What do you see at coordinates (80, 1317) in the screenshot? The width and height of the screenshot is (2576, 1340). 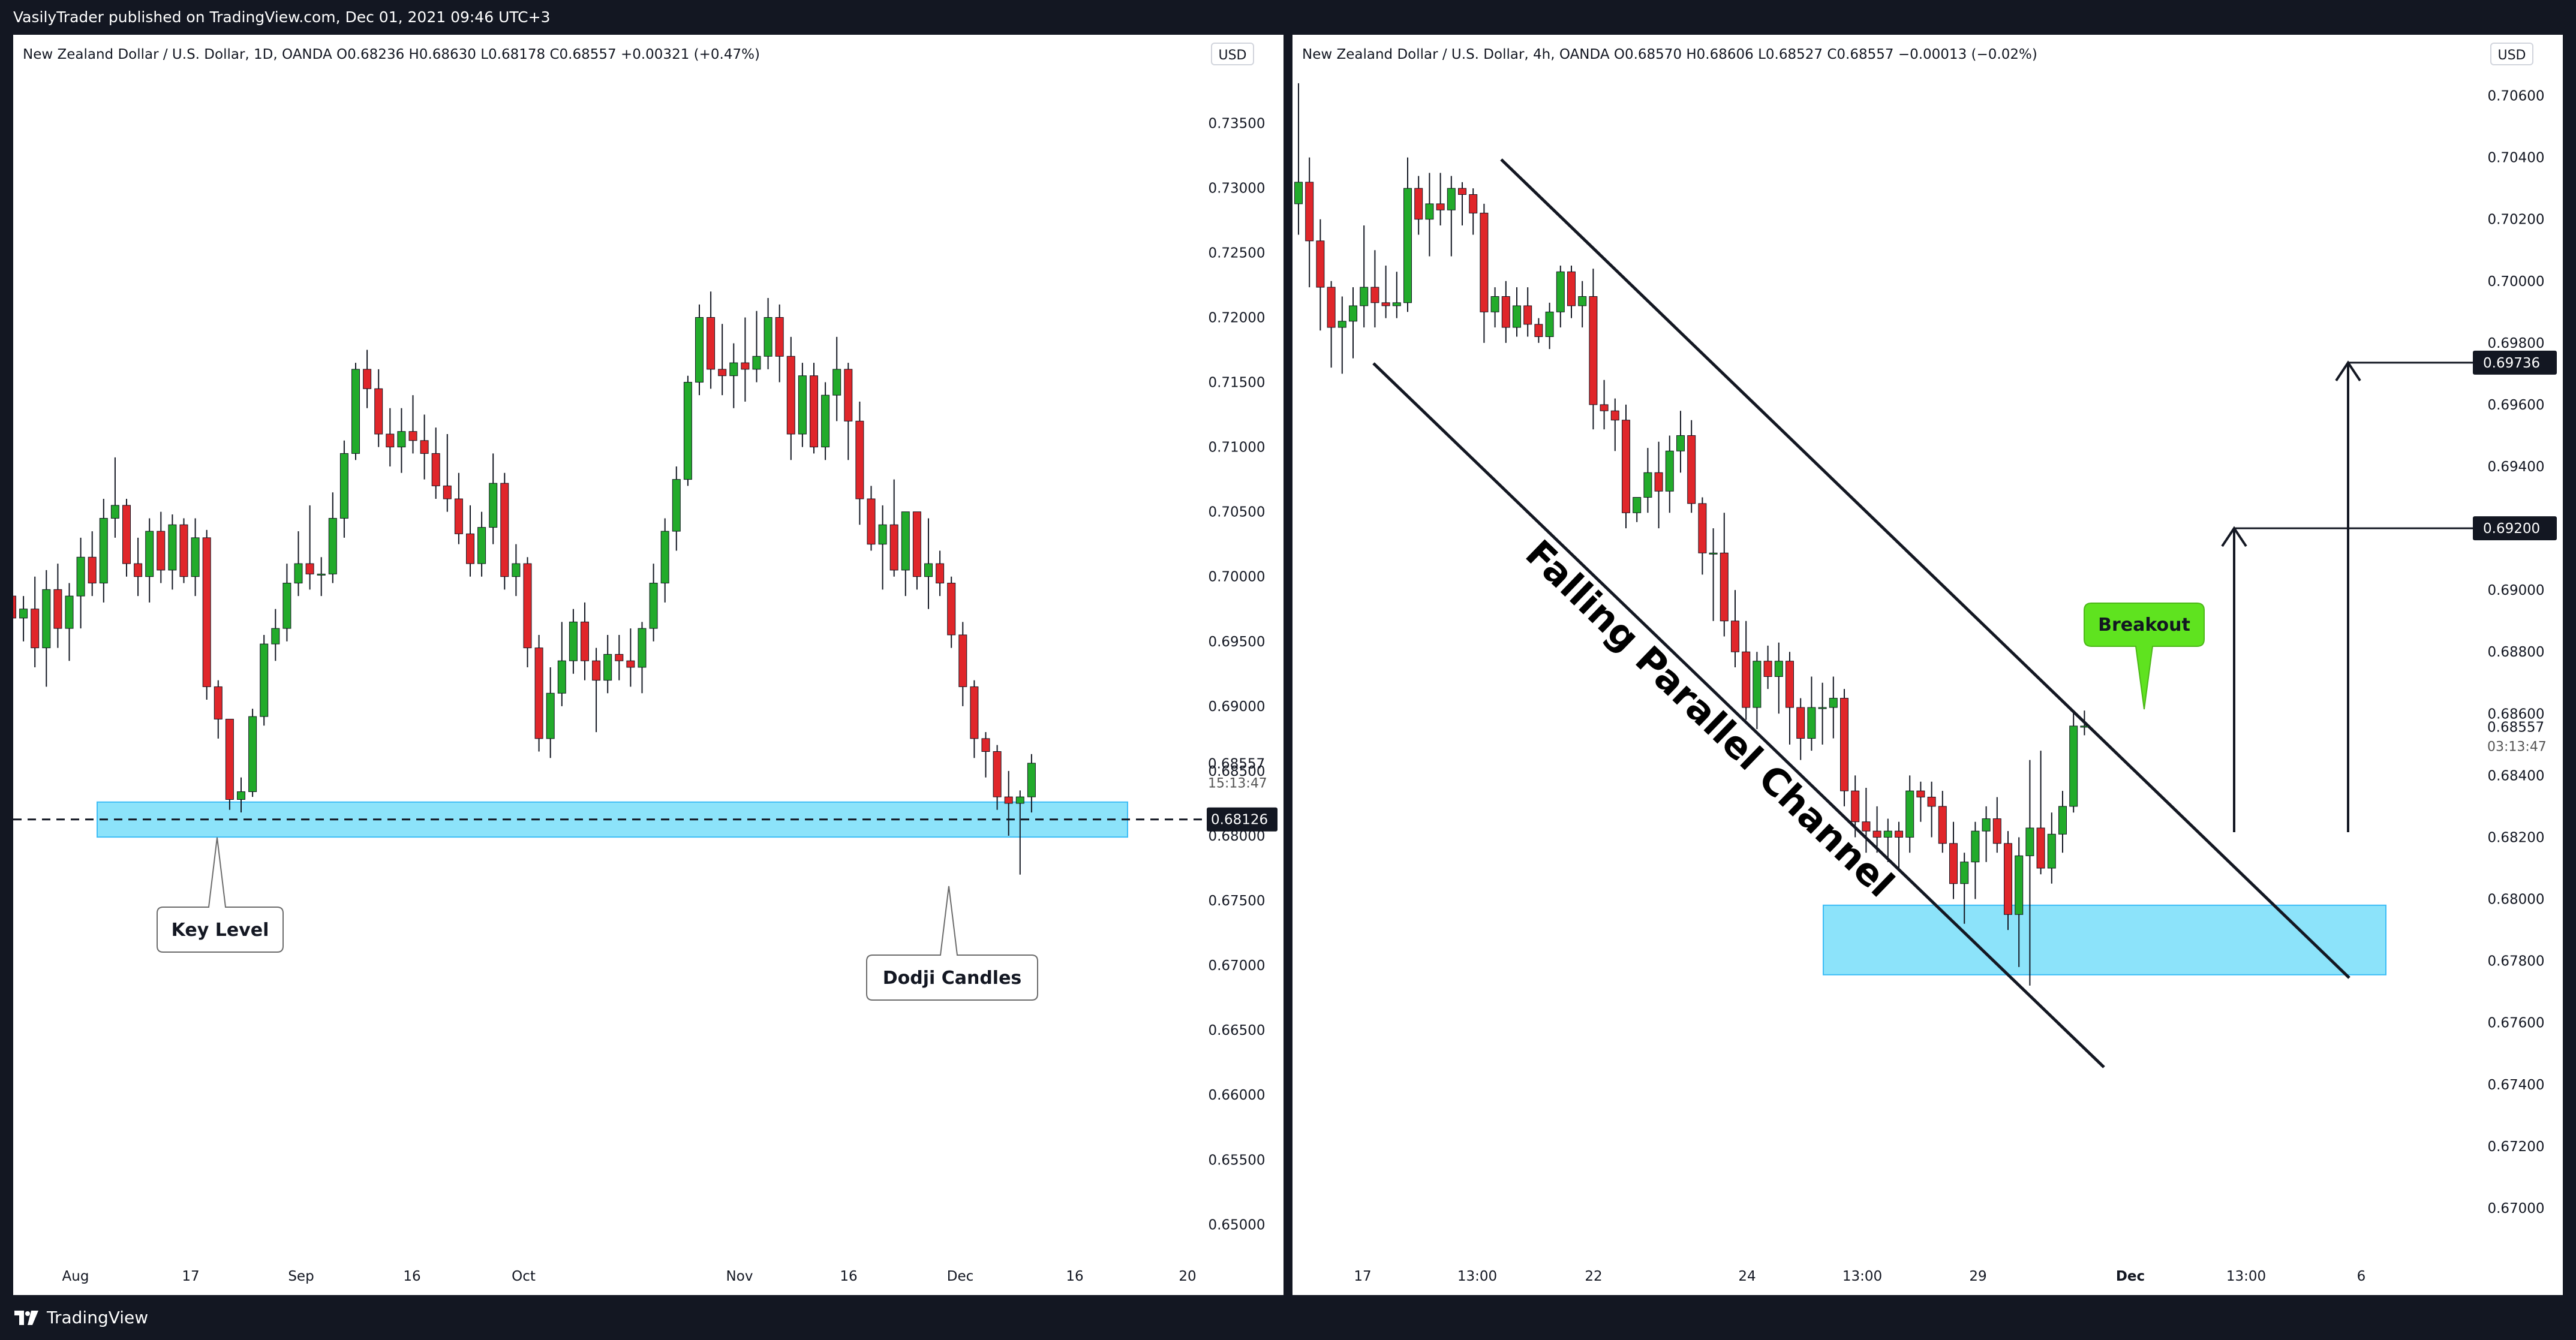 I see `footer-brand: TradingView` at bounding box center [80, 1317].